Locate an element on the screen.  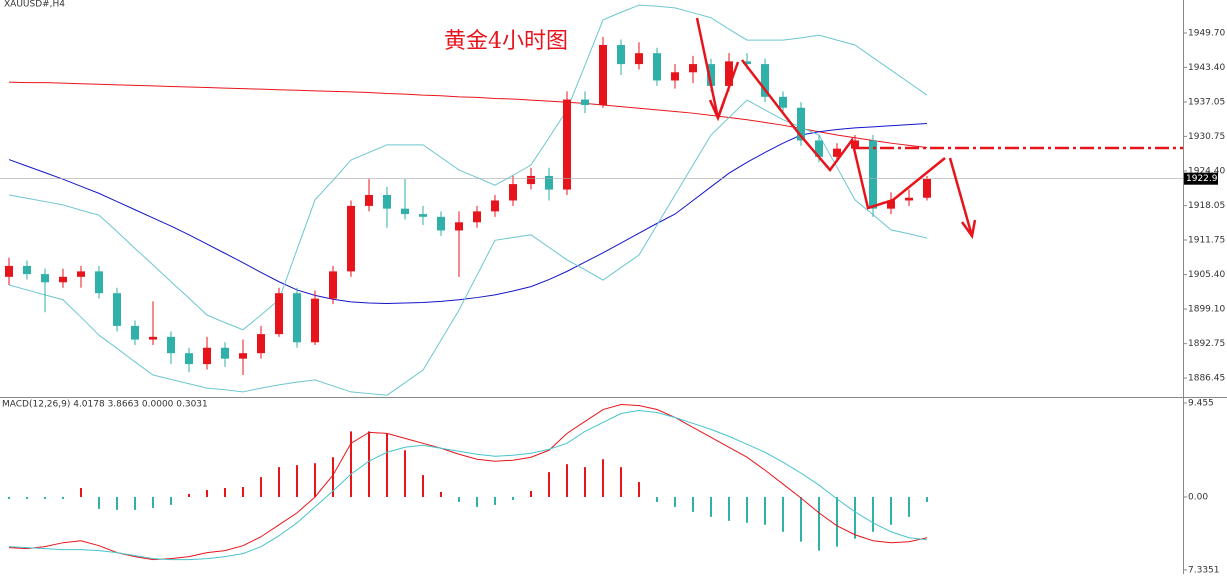
y-tick-label: 1949.70 is located at coordinates (1206, 34).